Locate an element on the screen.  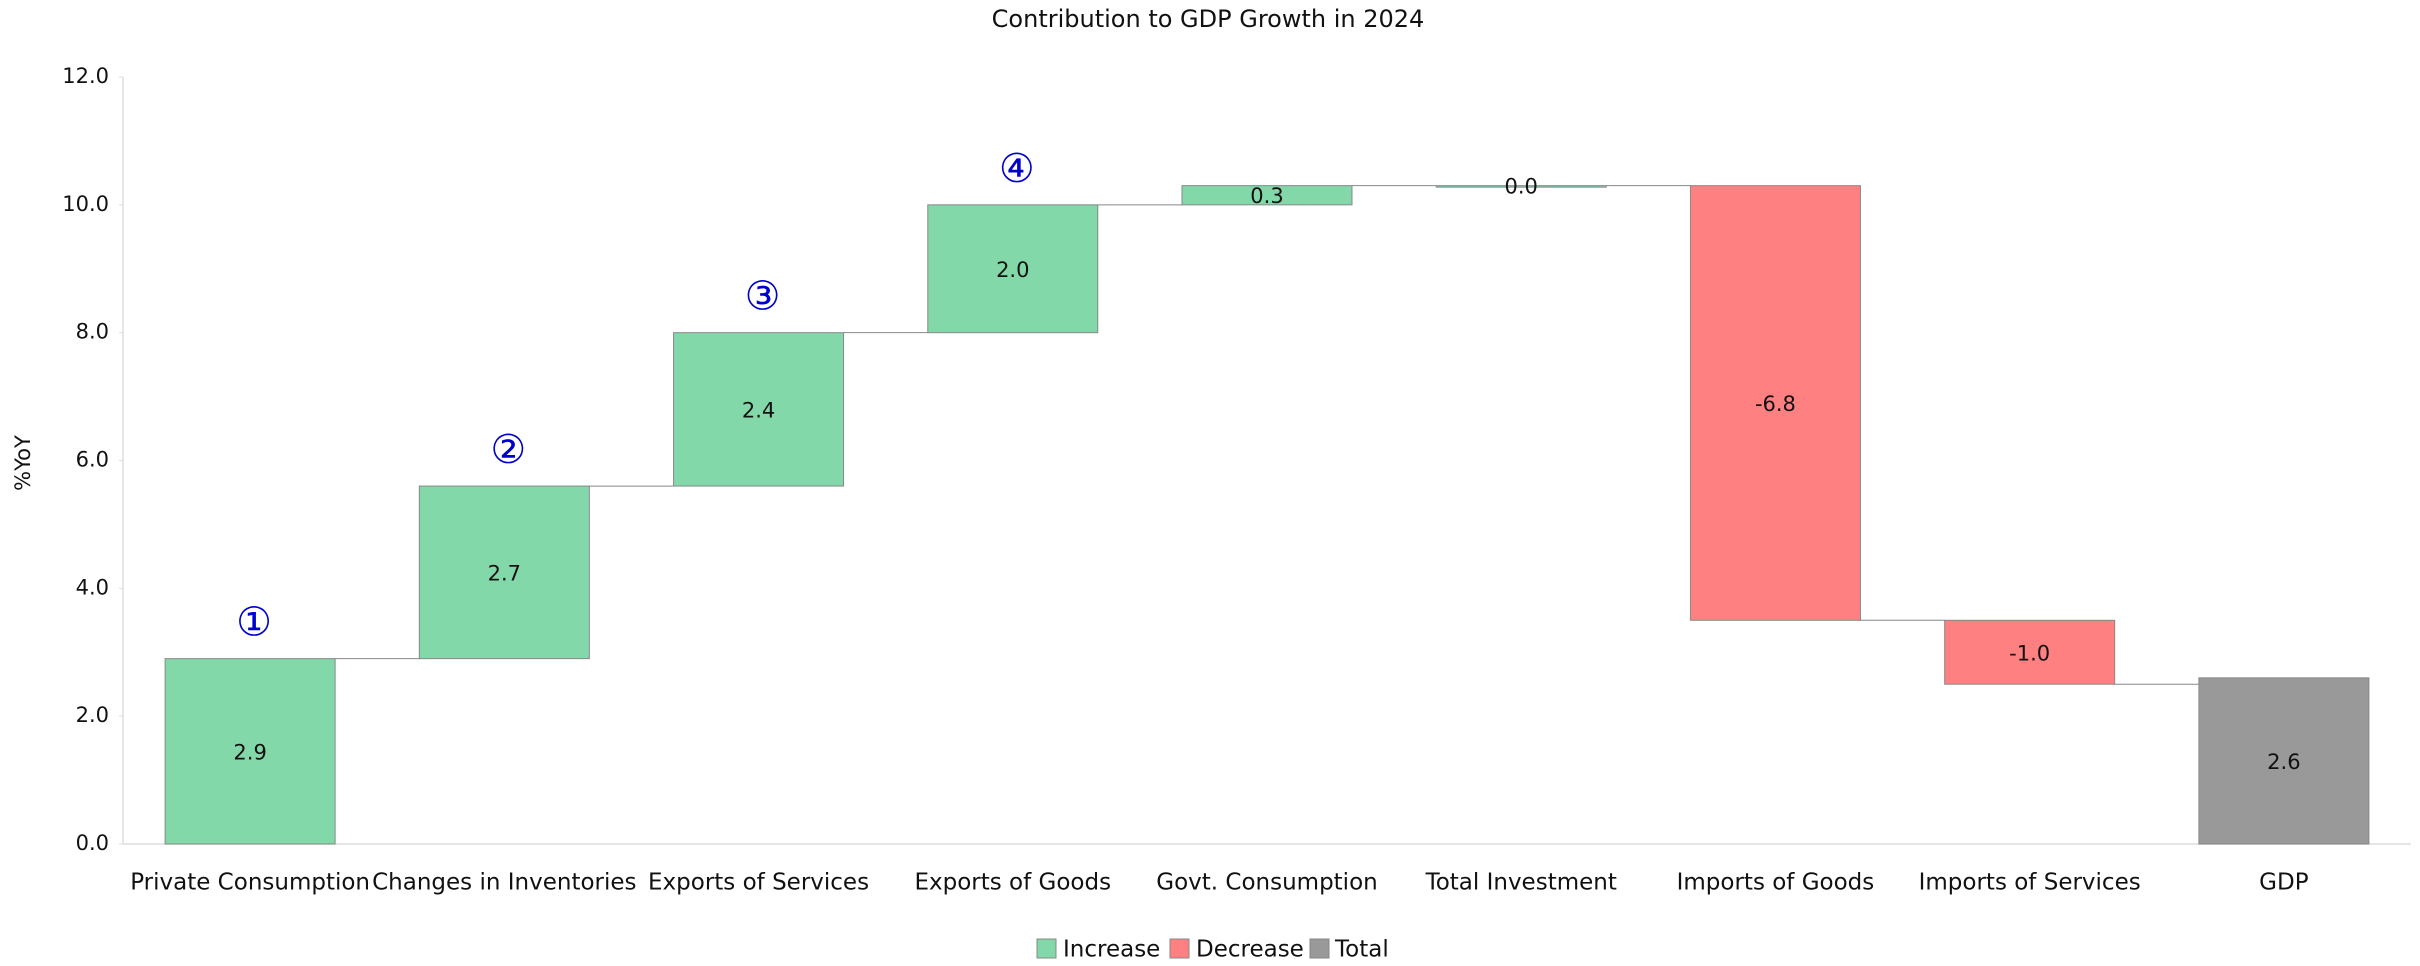
value-label: 2.0 is located at coordinates (1012, 270).